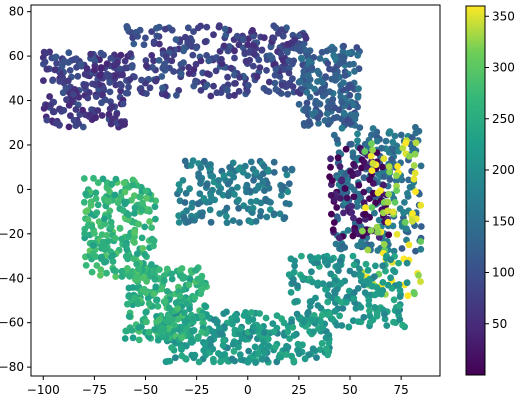 Image resolution: width=526 pixels, height=404 pixels. What do you see at coordinates (12, 367) in the screenshot?
I see `y-tick-label: −80` at bounding box center [12, 367].